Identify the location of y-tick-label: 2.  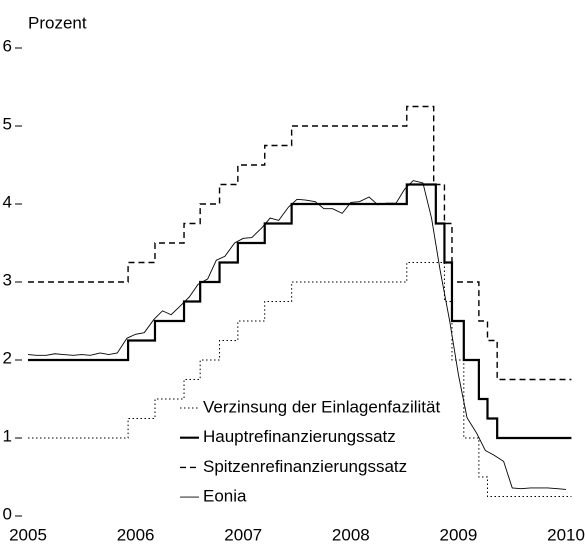
(7, 357).